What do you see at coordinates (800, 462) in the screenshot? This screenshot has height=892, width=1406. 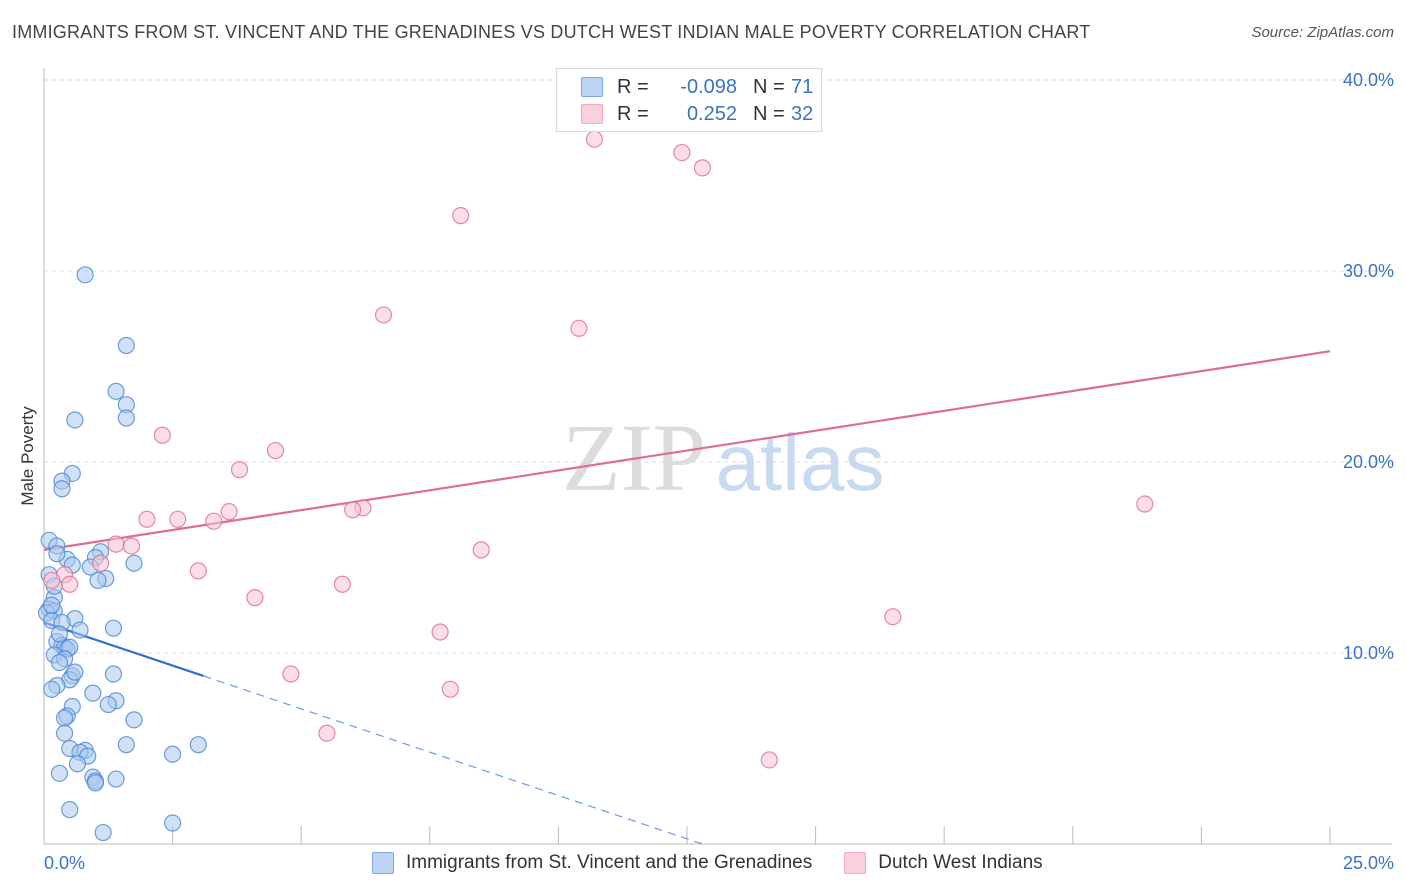 I see `watermark-atlas: atlas` at bounding box center [800, 462].